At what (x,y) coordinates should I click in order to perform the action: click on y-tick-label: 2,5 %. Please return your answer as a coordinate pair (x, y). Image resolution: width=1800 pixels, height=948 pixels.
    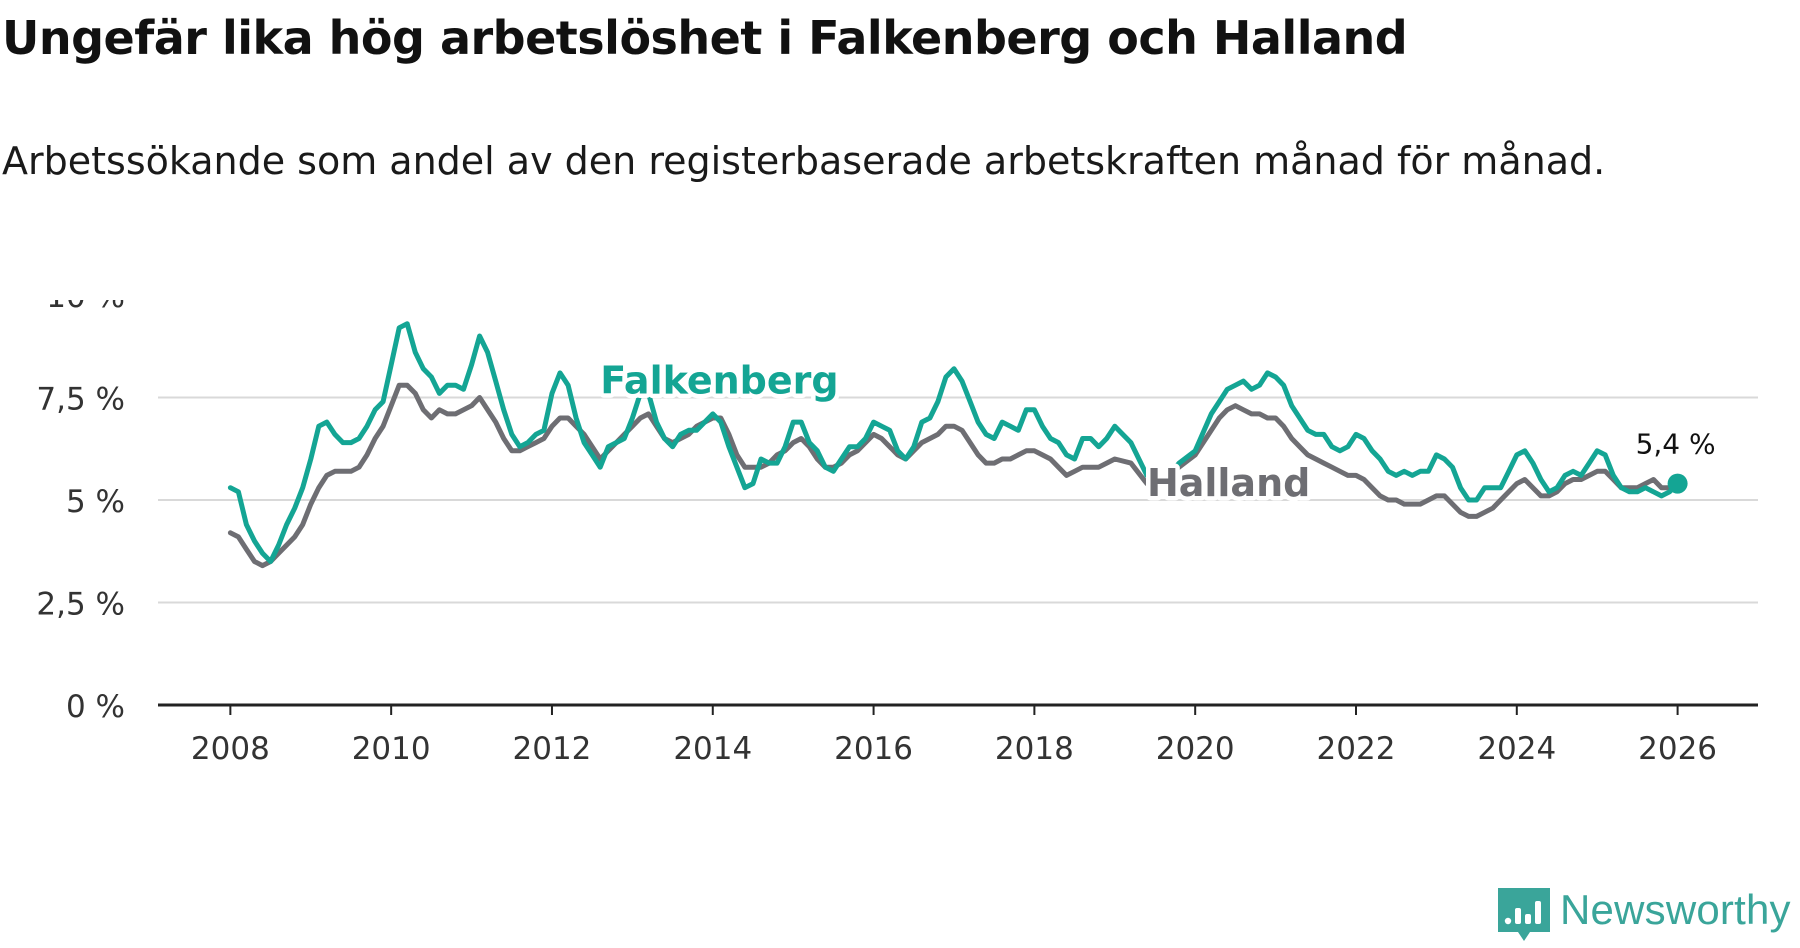
    Looking at the image, I should click on (80, 605).